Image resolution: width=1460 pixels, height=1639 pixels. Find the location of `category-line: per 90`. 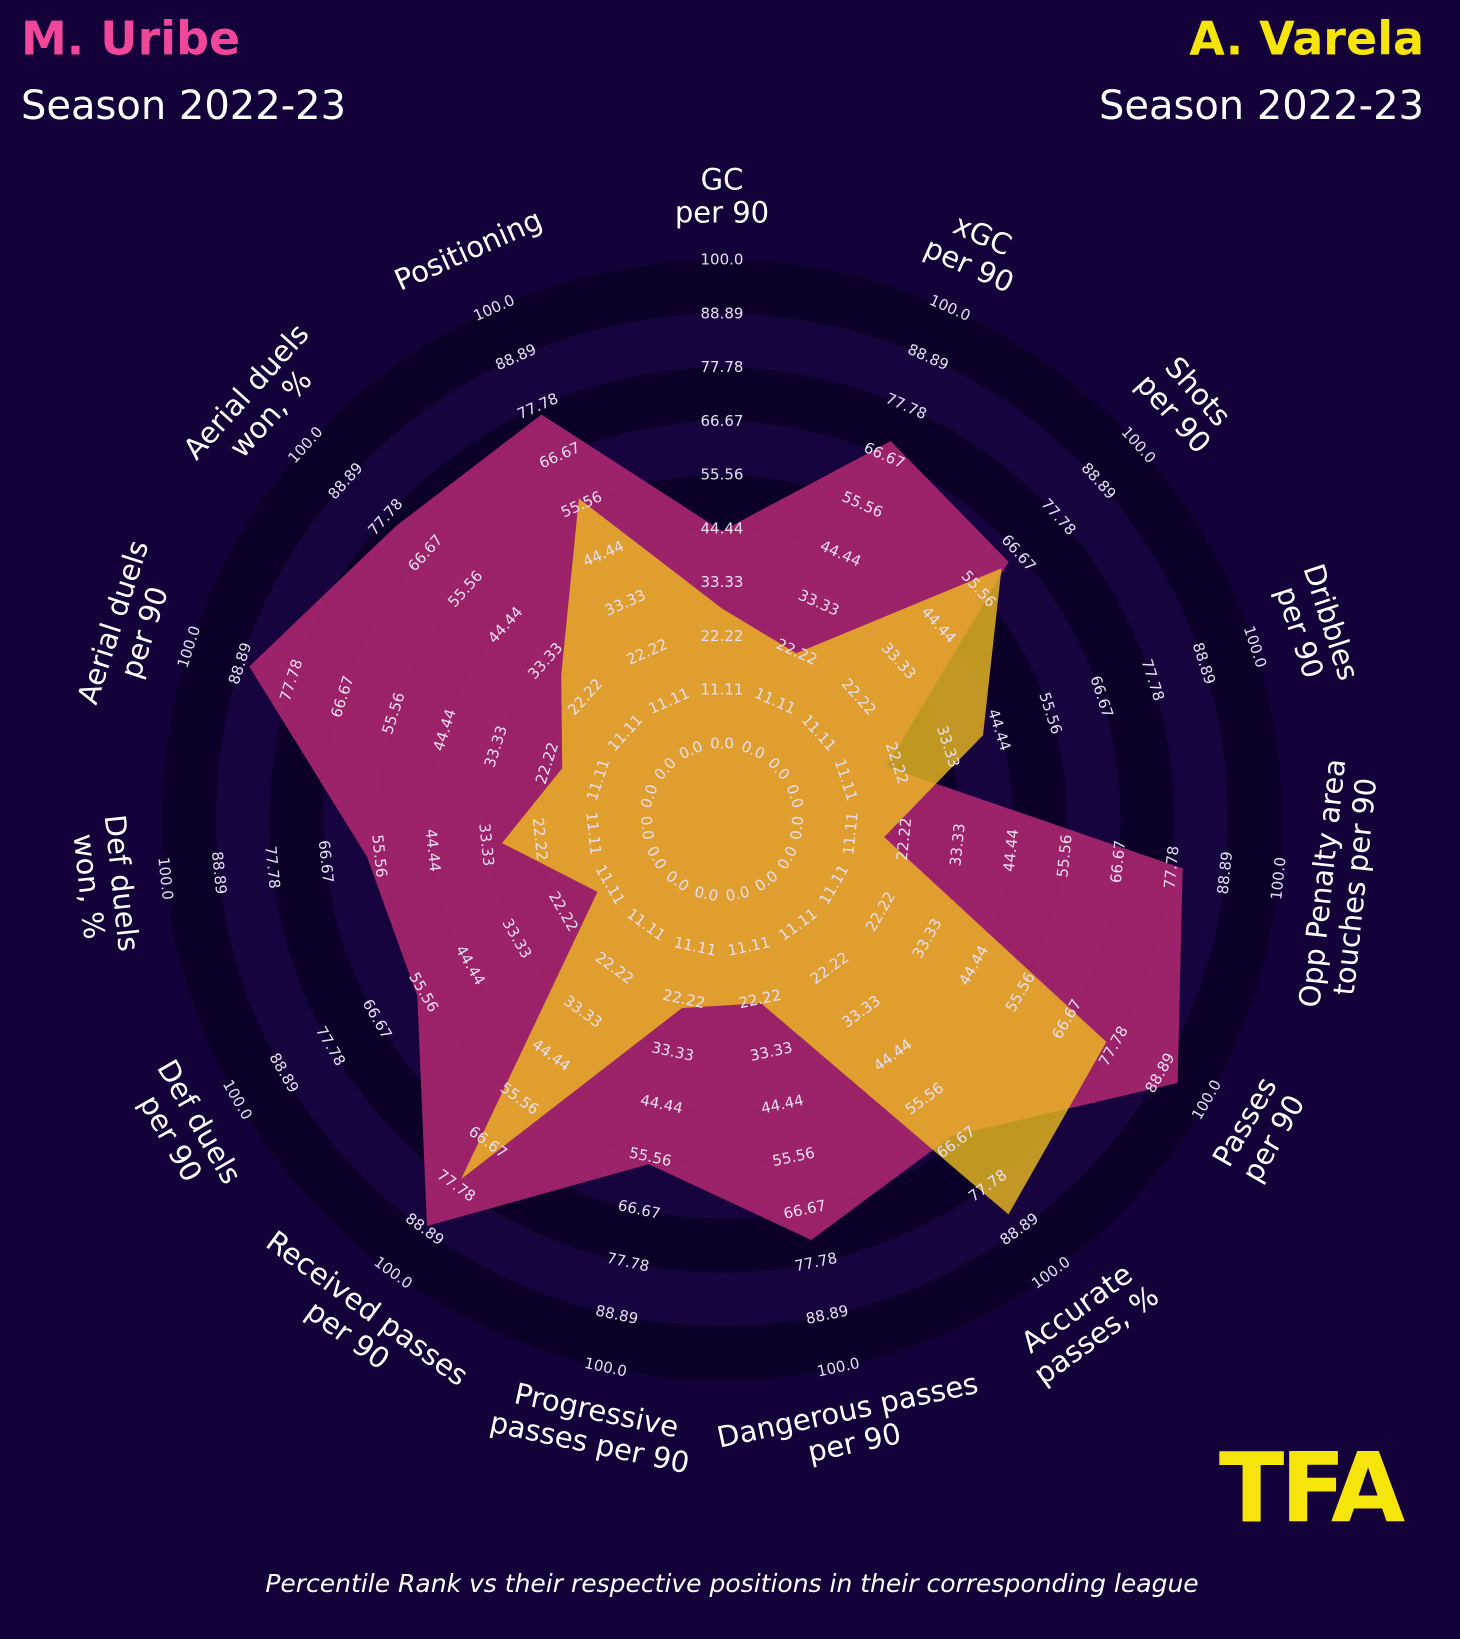

category-line: per 90 is located at coordinates (722, 213).